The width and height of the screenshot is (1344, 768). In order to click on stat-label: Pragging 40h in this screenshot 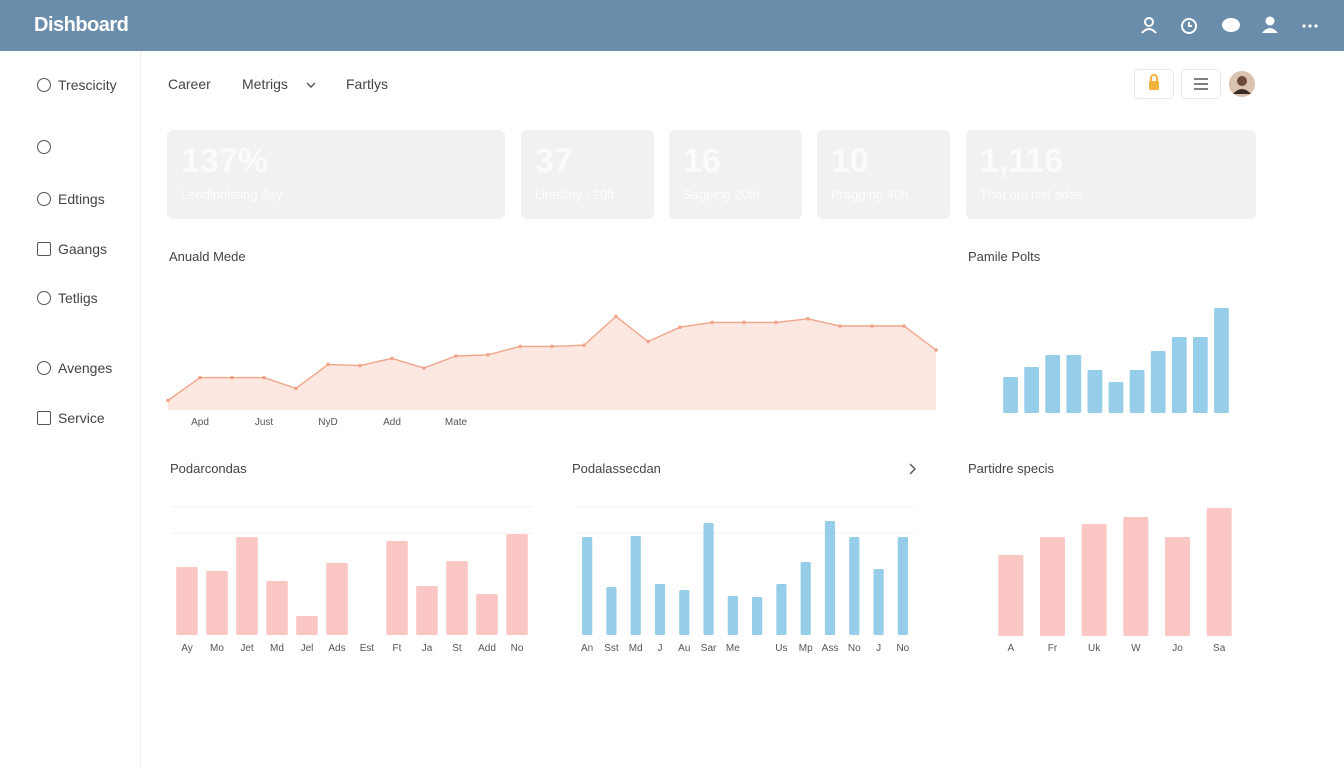, I will do `click(870, 194)`.